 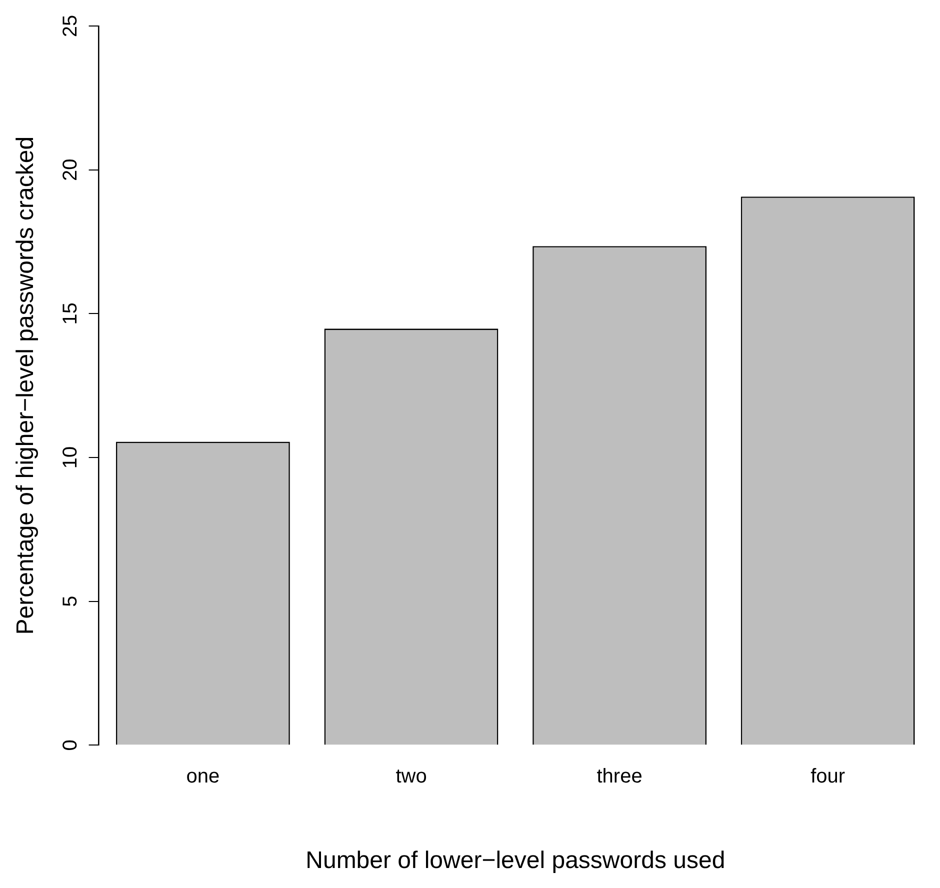 What do you see at coordinates (203, 777) in the screenshot?
I see `x-tick-label: one` at bounding box center [203, 777].